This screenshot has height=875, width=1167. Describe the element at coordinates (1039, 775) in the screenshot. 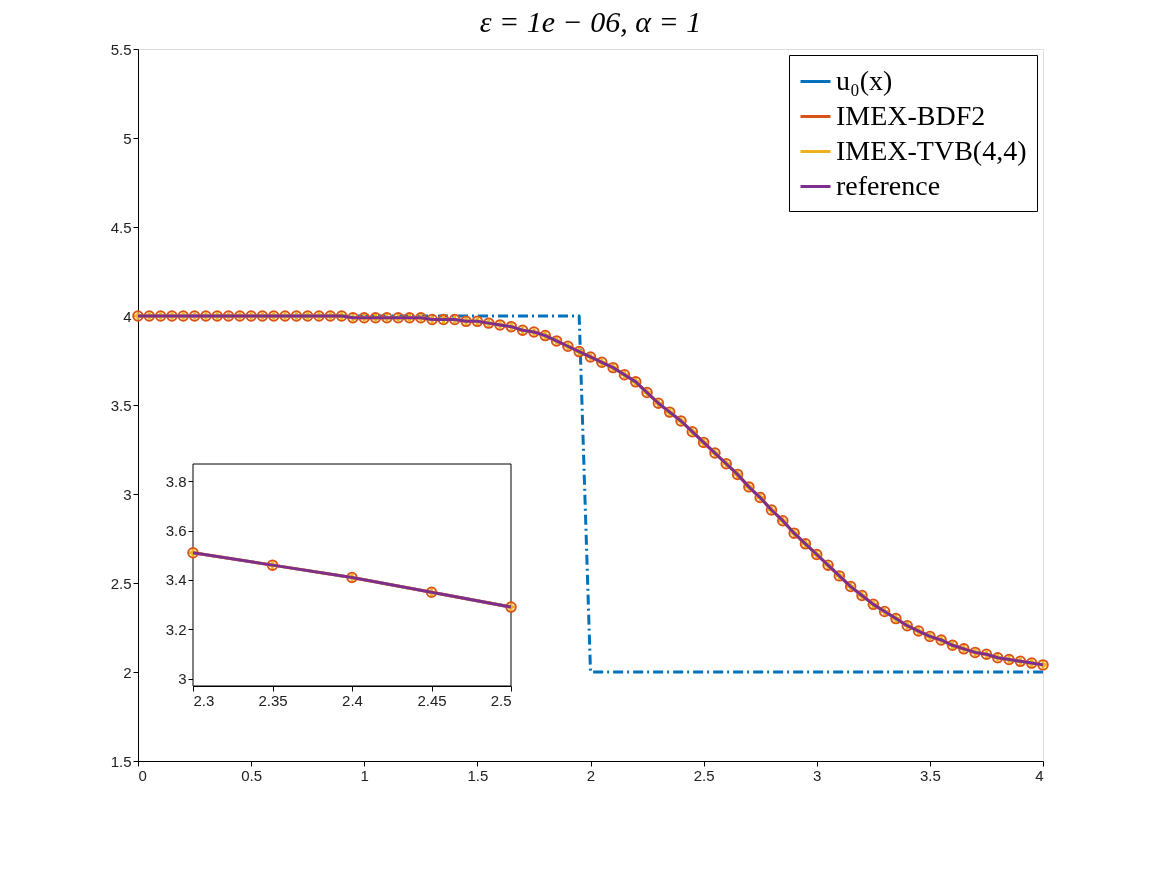

I see `x-tick-label: 4` at that location.